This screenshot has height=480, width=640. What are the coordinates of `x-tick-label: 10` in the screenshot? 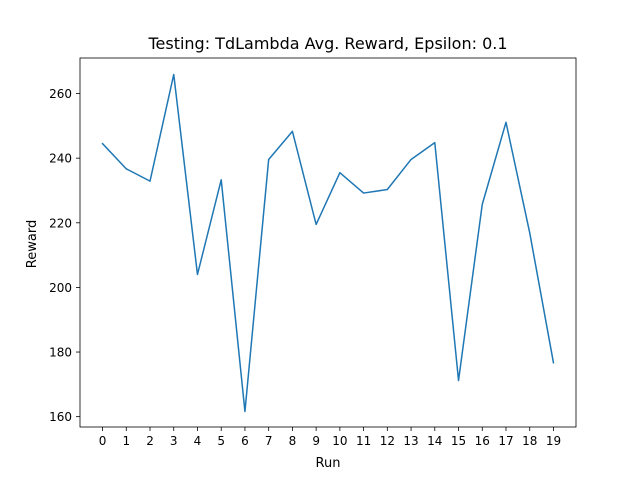 It's located at (339, 441).